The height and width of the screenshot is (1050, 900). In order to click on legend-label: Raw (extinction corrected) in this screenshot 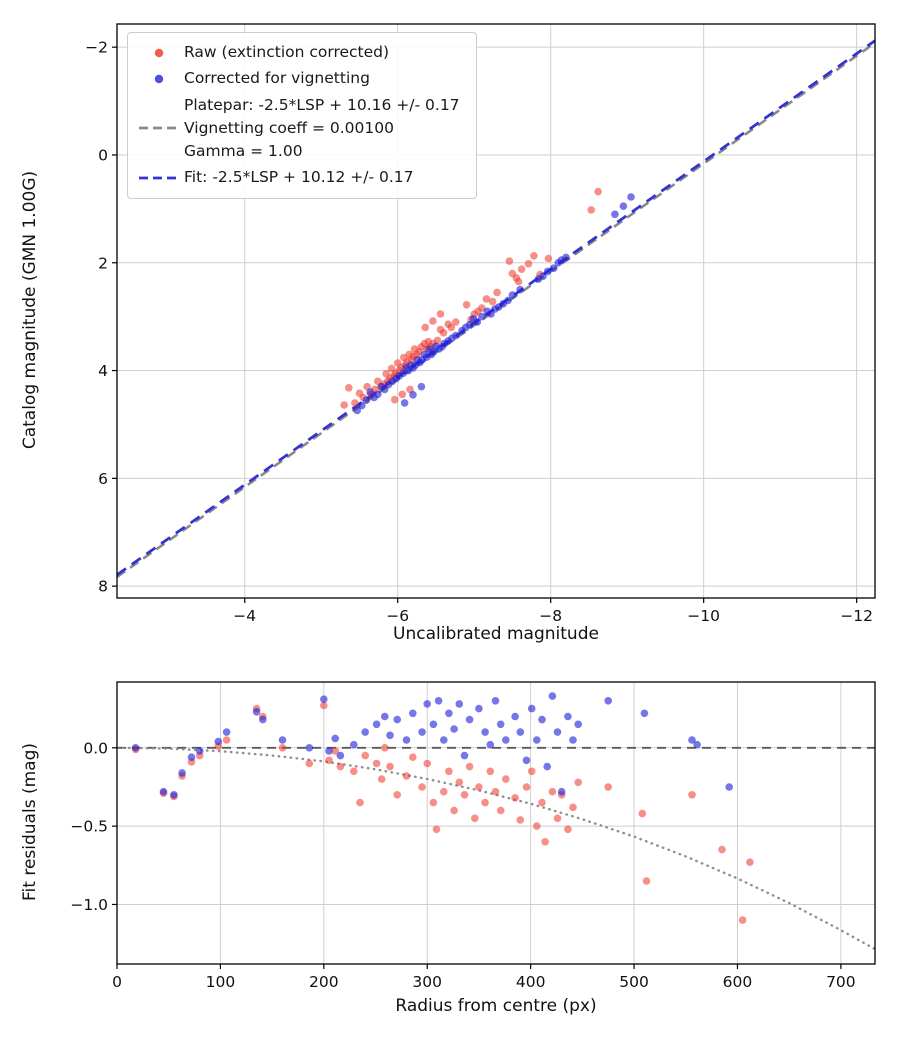, I will do `click(287, 52)`.